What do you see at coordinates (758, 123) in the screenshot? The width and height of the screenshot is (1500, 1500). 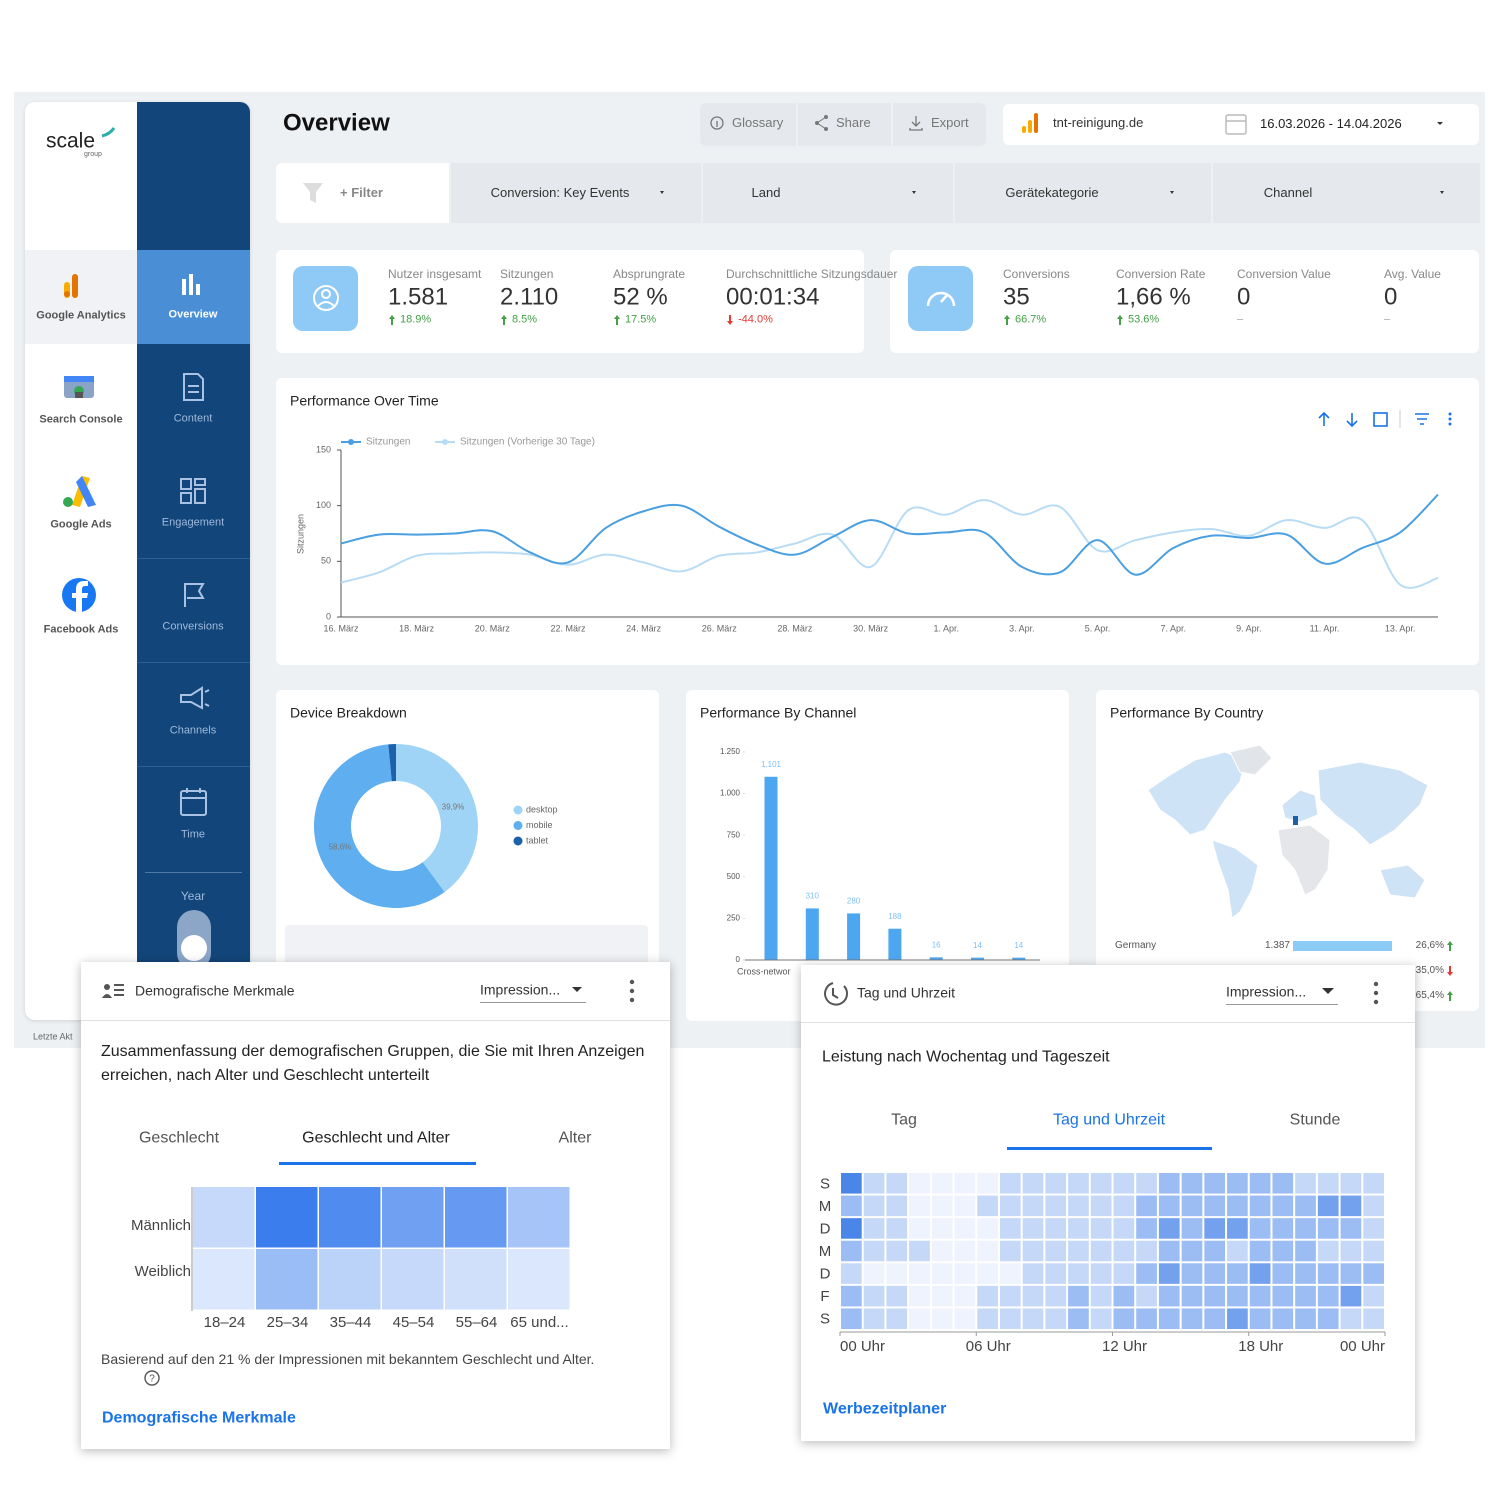 I see `header-button: Glossary` at bounding box center [758, 123].